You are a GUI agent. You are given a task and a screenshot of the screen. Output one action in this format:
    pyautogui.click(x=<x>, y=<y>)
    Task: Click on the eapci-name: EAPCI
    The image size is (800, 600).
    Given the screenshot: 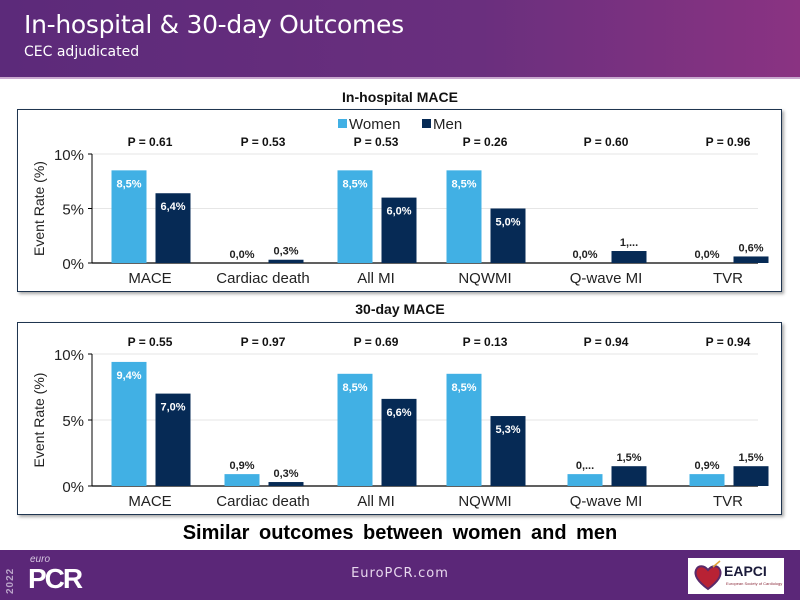 What is the action you would take?
    pyautogui.click(x=745, y=571)
    